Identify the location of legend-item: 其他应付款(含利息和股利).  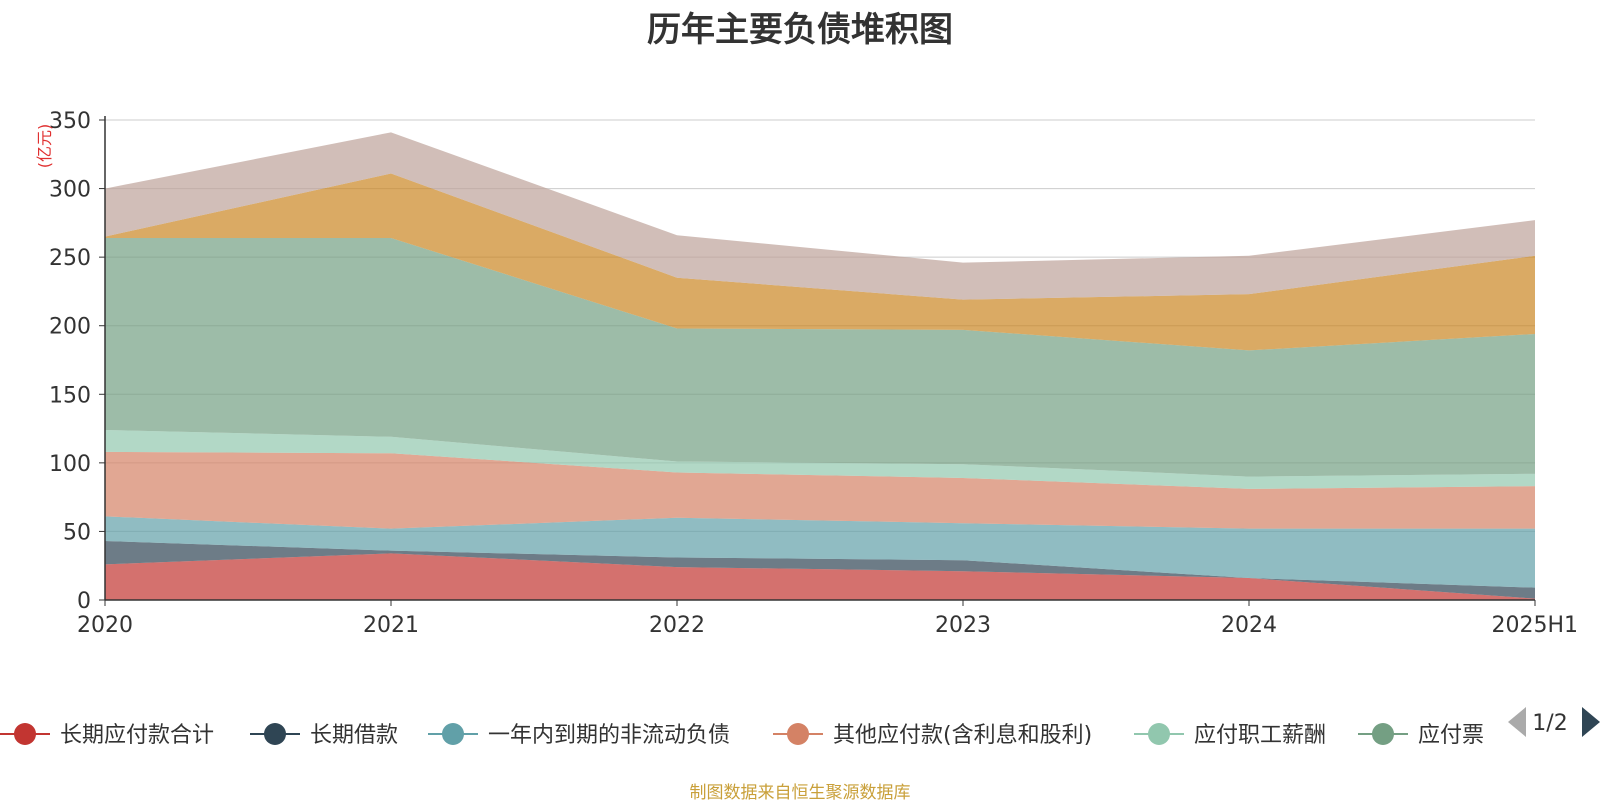
(932, 735).